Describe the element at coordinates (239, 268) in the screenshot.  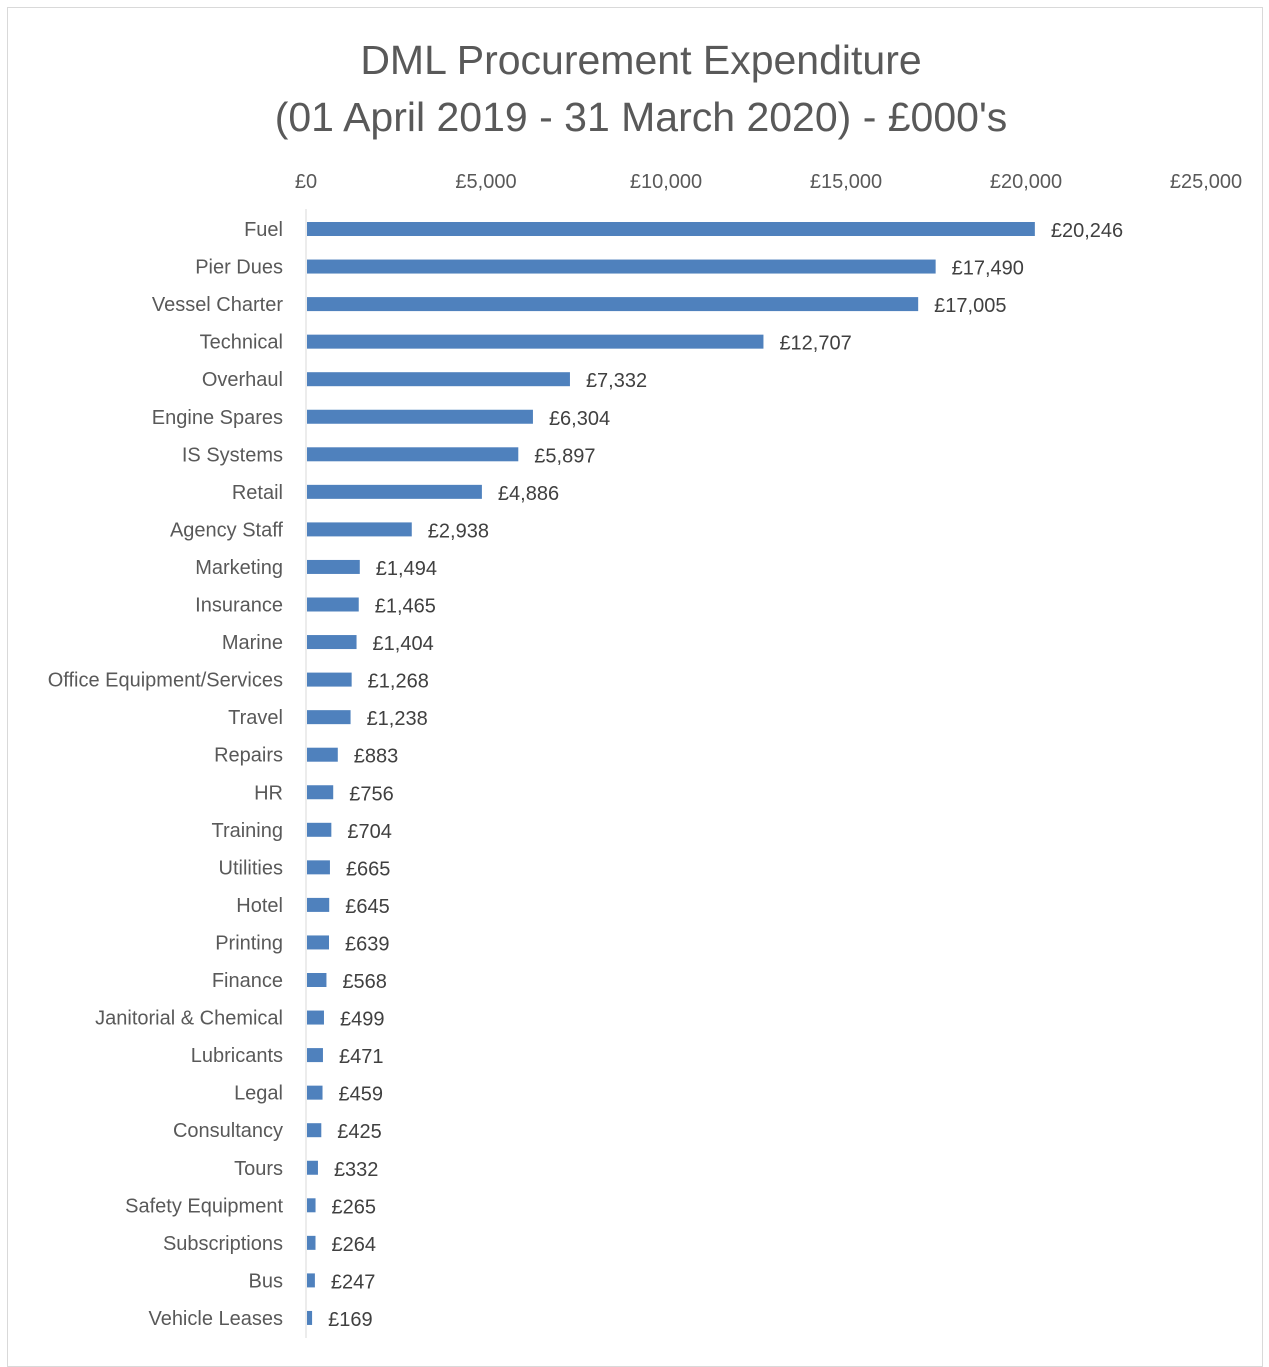
I see `category-label: Pier Dues` at that location.